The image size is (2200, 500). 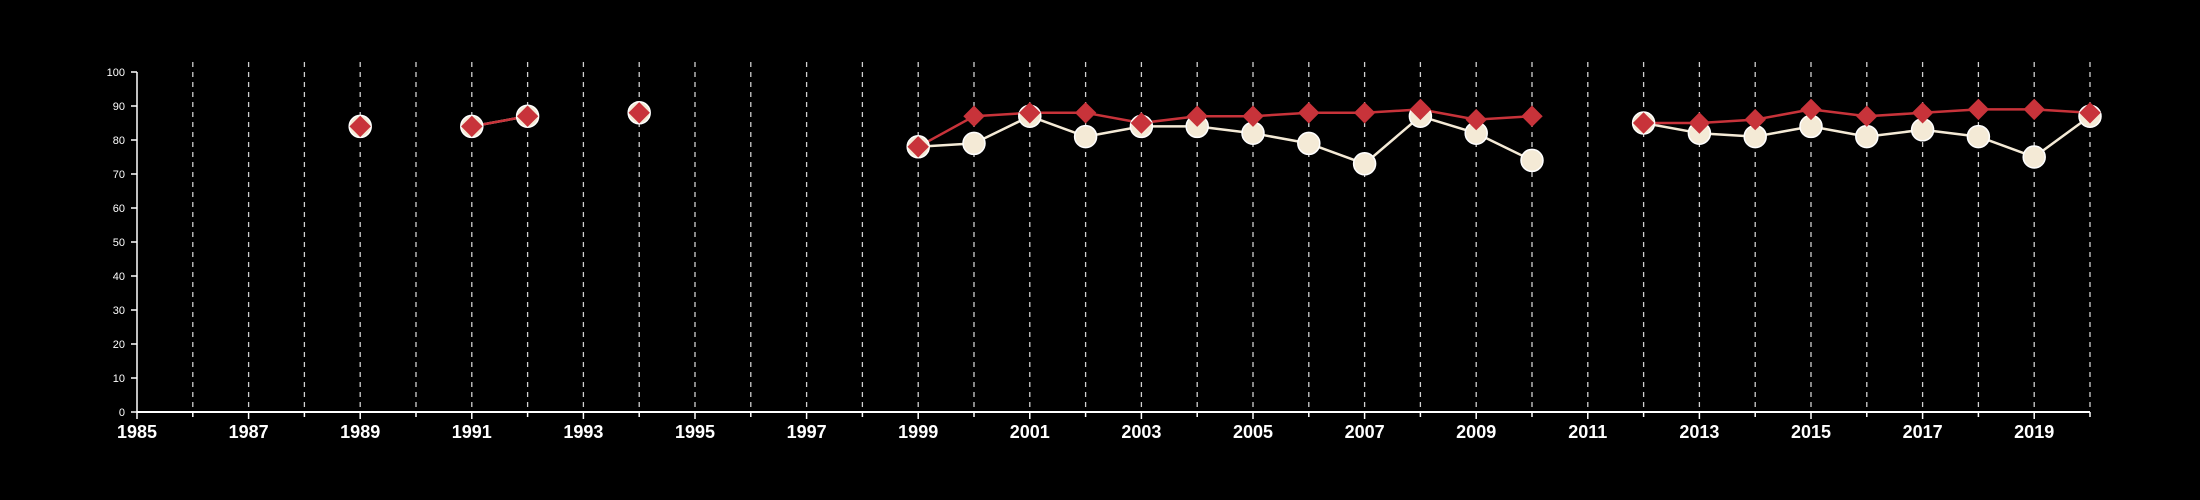 I want to click on y-tick-label: 20, so click(x=119, y=345).